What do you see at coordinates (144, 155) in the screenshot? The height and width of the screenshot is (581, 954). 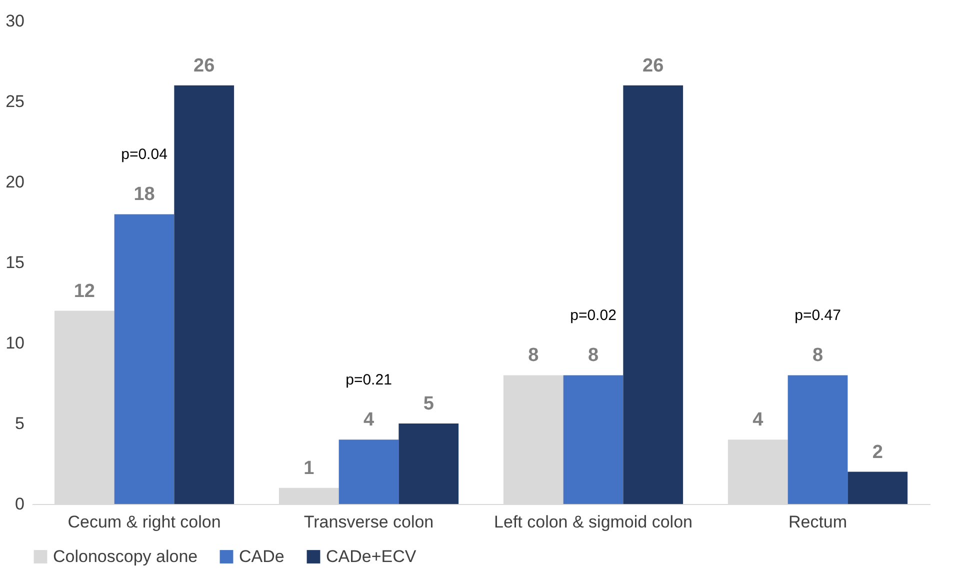 I see `annotation: p=0.04` at bounding box center [144, 155].